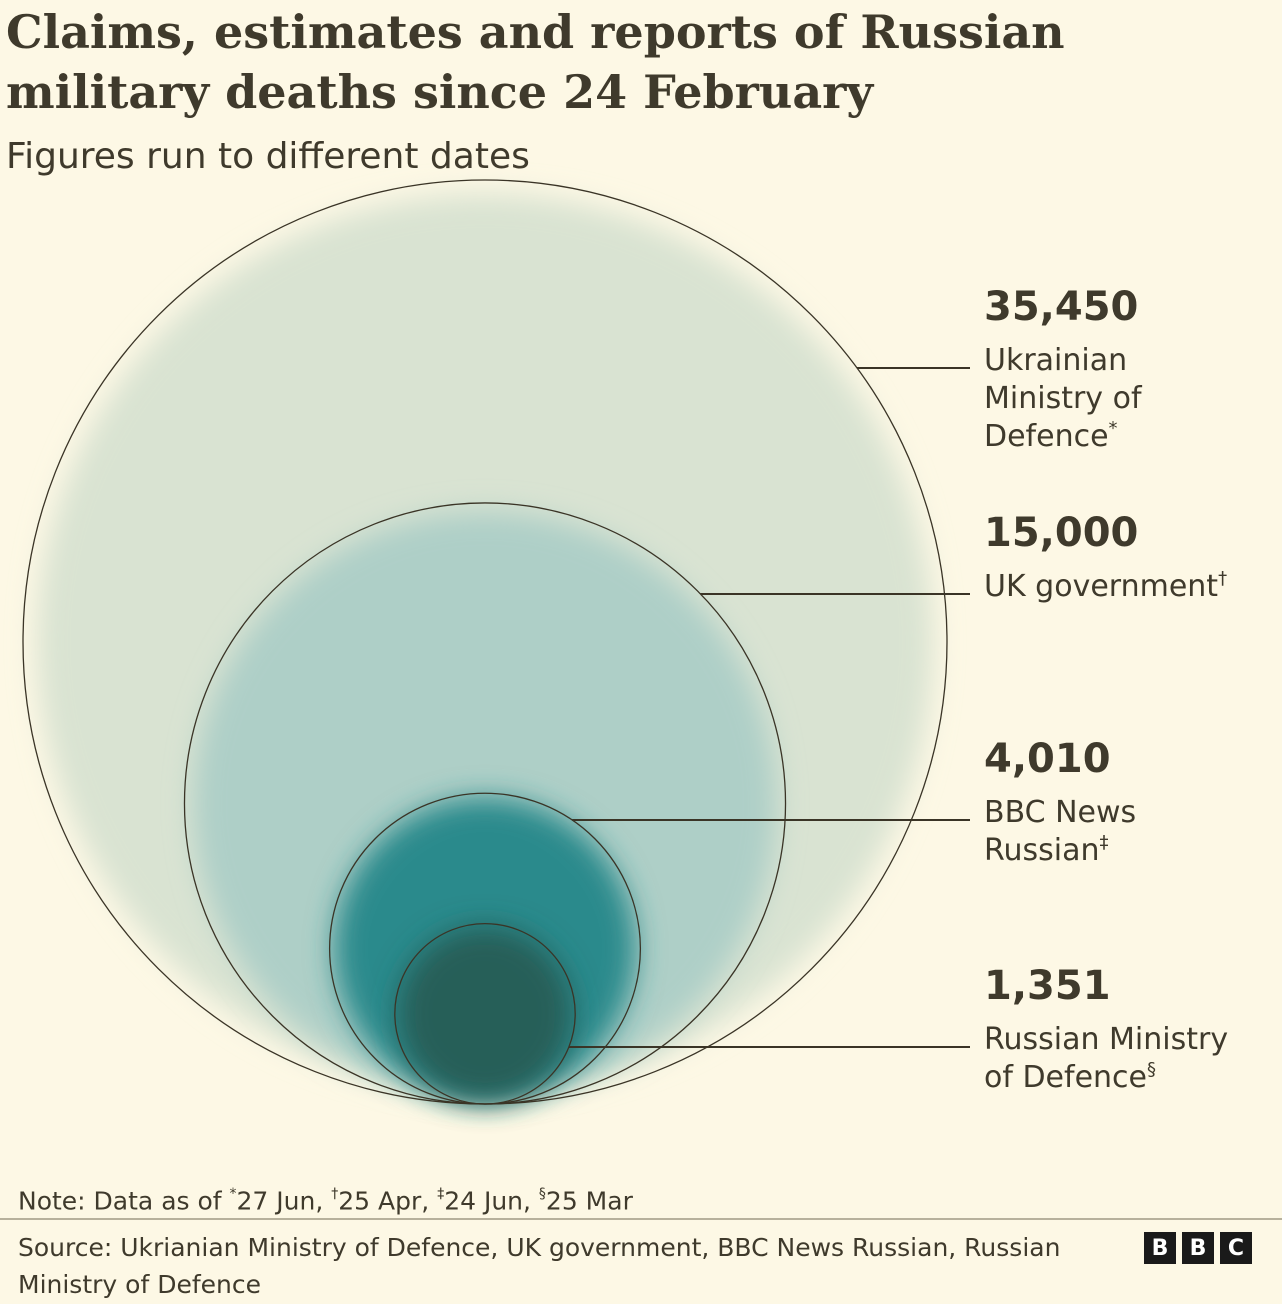 Image resolution: width=1282 pixels, height=1304 pixels. I want to click on footnote-mark-1: *, so click(1113, 428).